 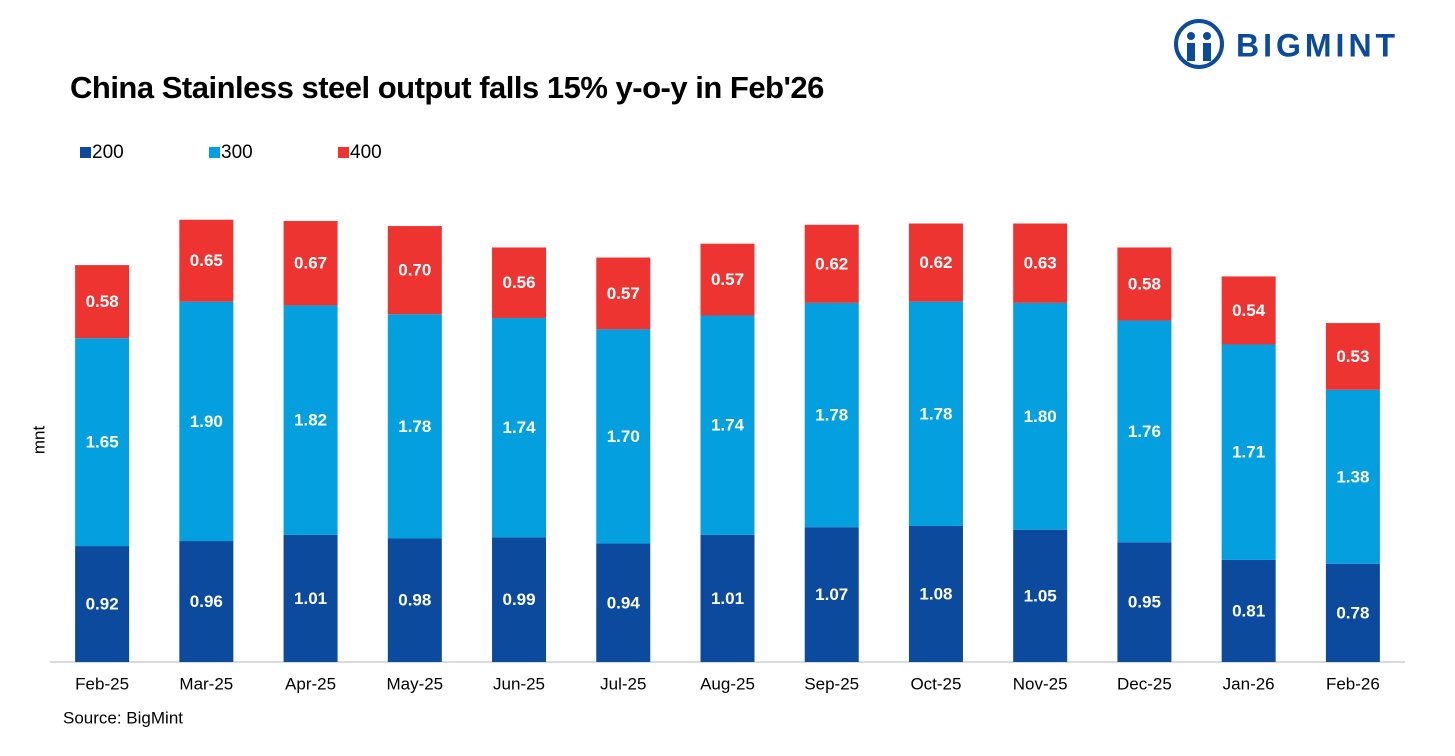 I want to click on value-label: 0.70, so click(x=414, y=270).